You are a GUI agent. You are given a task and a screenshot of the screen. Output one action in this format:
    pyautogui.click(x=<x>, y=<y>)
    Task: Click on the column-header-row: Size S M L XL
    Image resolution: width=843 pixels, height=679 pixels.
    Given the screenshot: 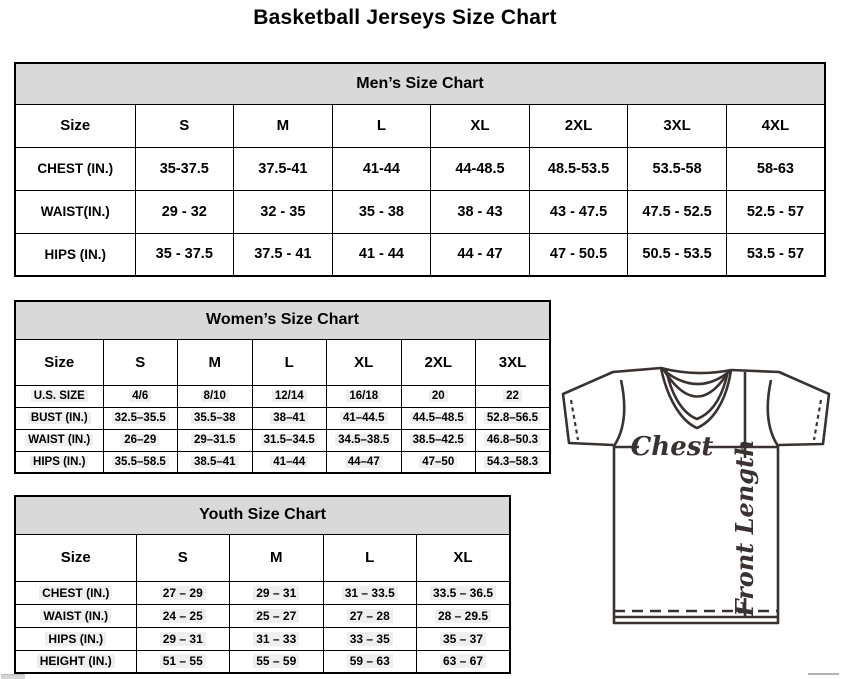 What is the action you would take?
    pyautogui.click(x=262, y=557)
    